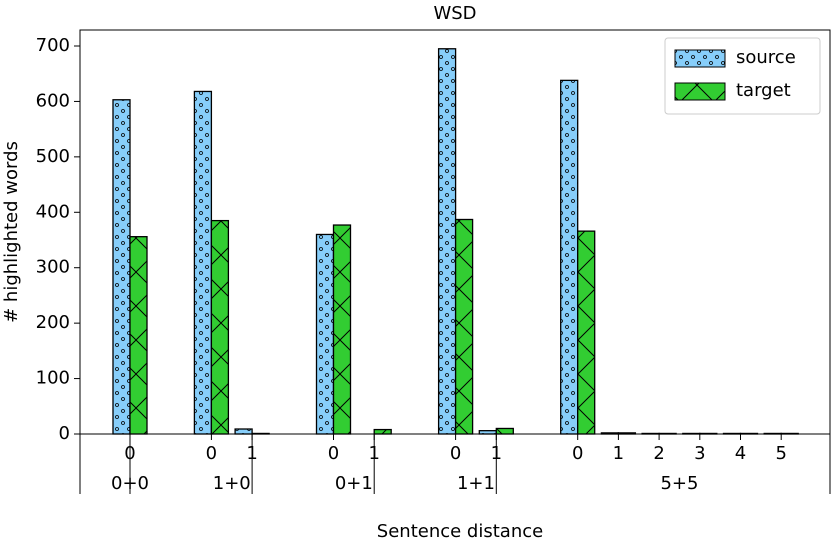 This screenshot has width=831, height=551. Describe the element at coordinates (11, 232) in the screenshot. I see `y-axis-label: # highlighted words` at that location.